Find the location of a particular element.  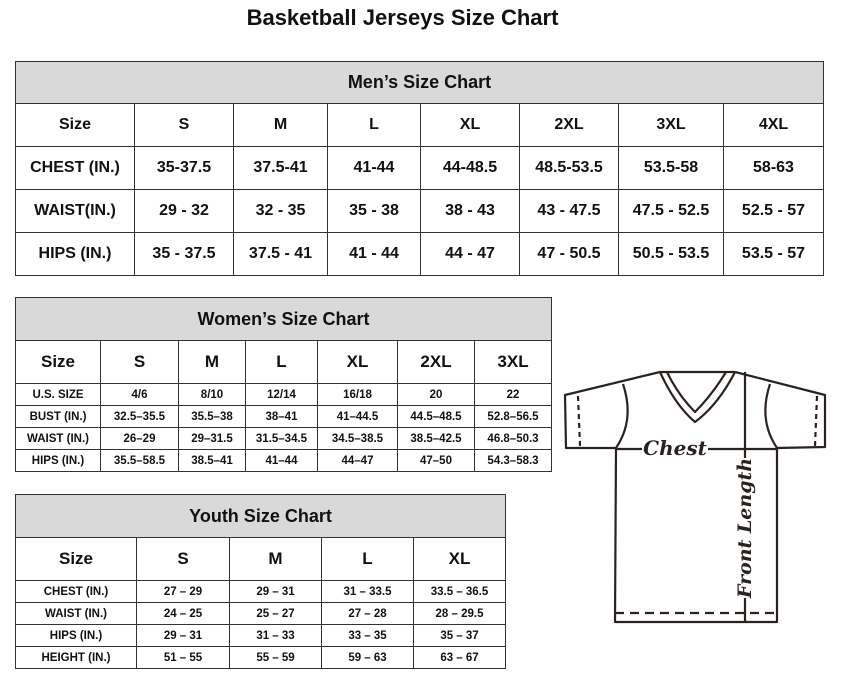

header-row: Size S M L XL 2XL 3XL is located at coordinates (284, 362).